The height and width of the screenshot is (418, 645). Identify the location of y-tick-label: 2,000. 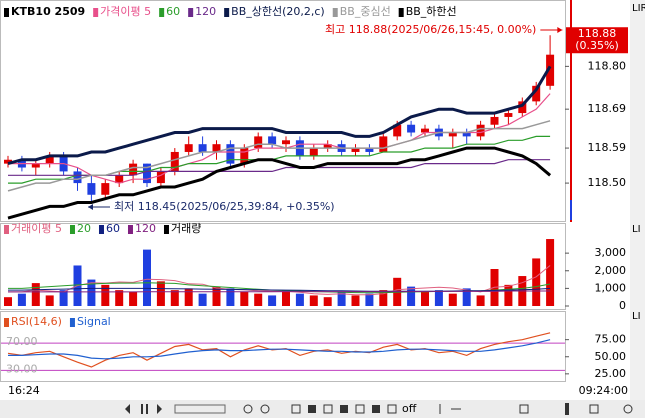
(611, 270).